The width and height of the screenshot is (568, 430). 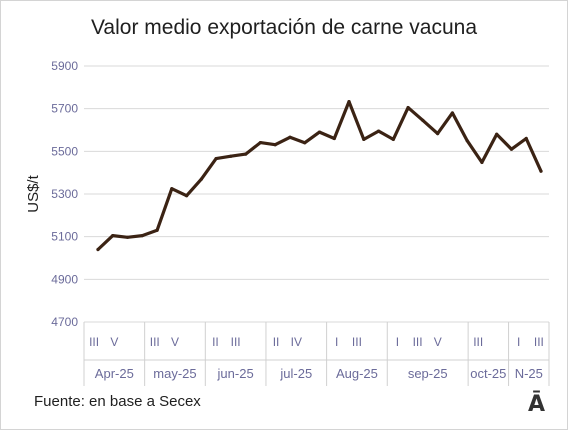 I want to click on x-month-label: jul-25, so click(x=295, y=373).